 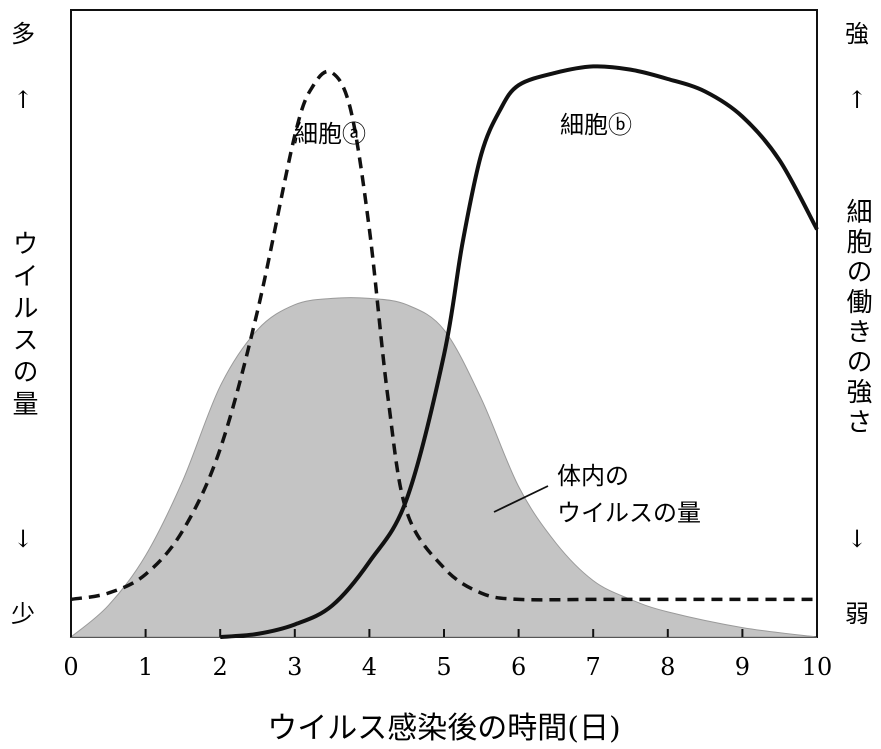 I want to click on right-arrow-up: ↑, so click(x=857, y=100).